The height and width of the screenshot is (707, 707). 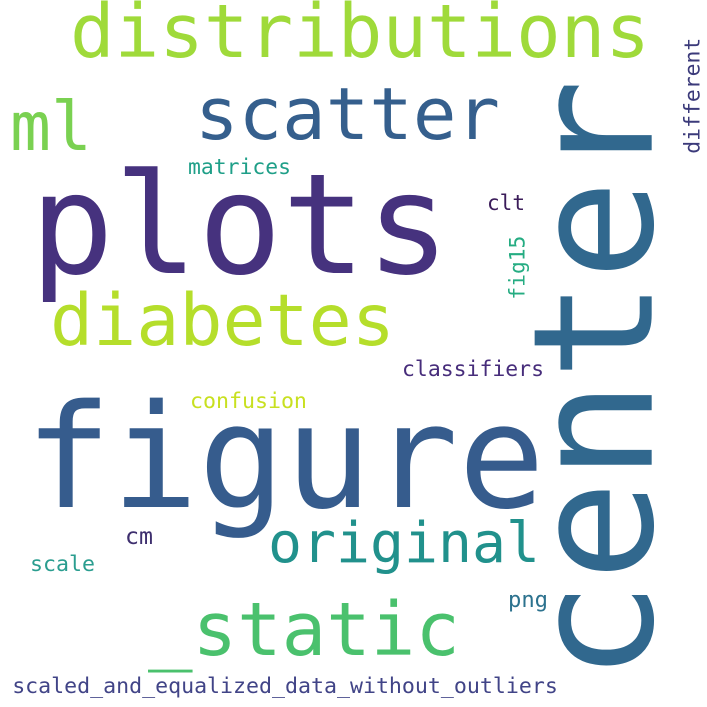 What do you see at coordinates (360, 38) in the screenshot?
I see `word-distributions: distributions` at bounding box center [360, 38].